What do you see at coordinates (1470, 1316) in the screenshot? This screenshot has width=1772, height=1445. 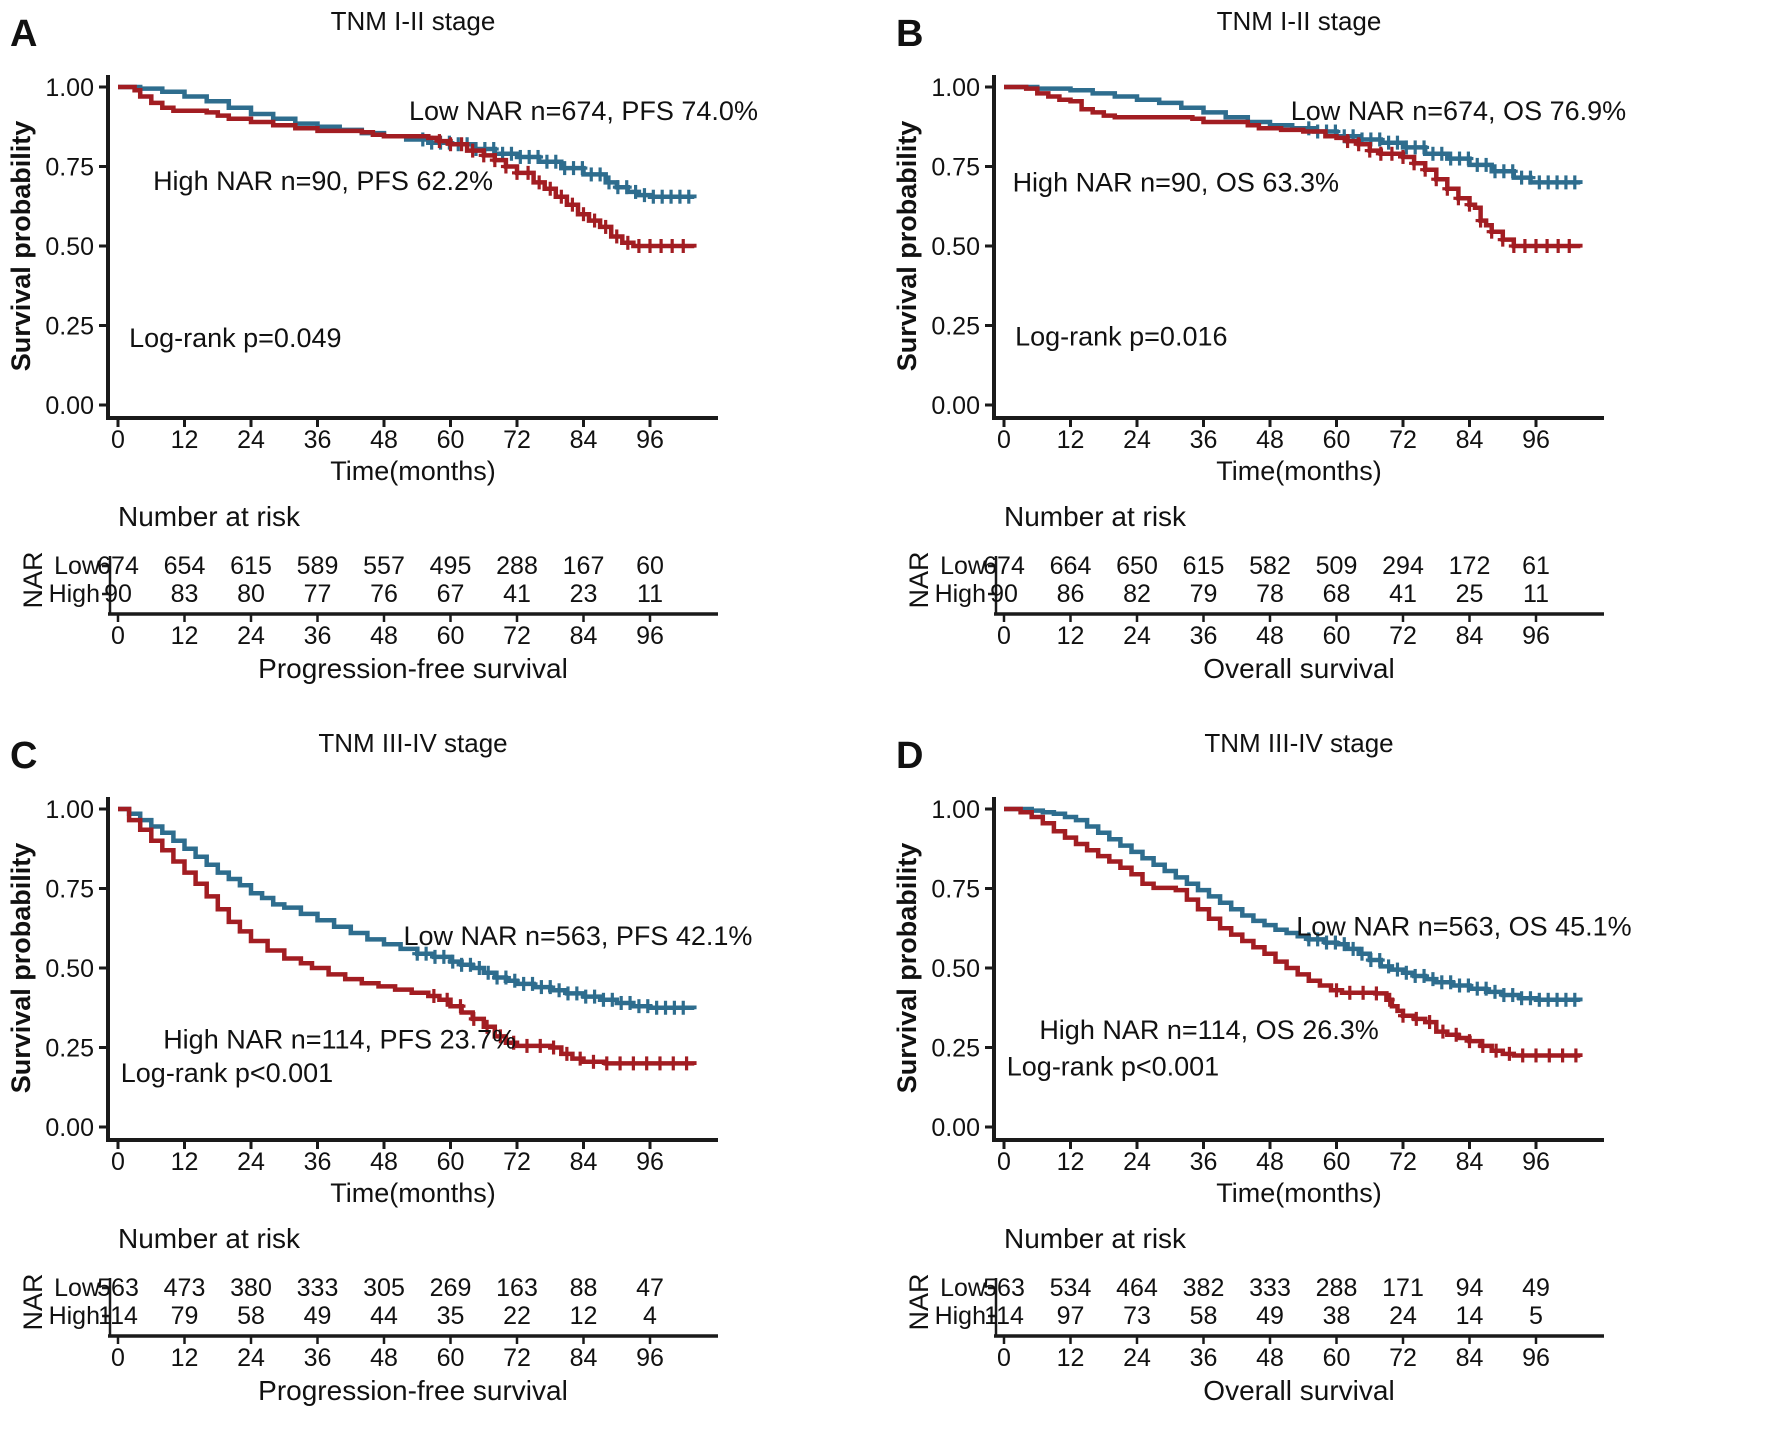 I see `risk-value-high: 14` at bounding box center [1470, 1316].